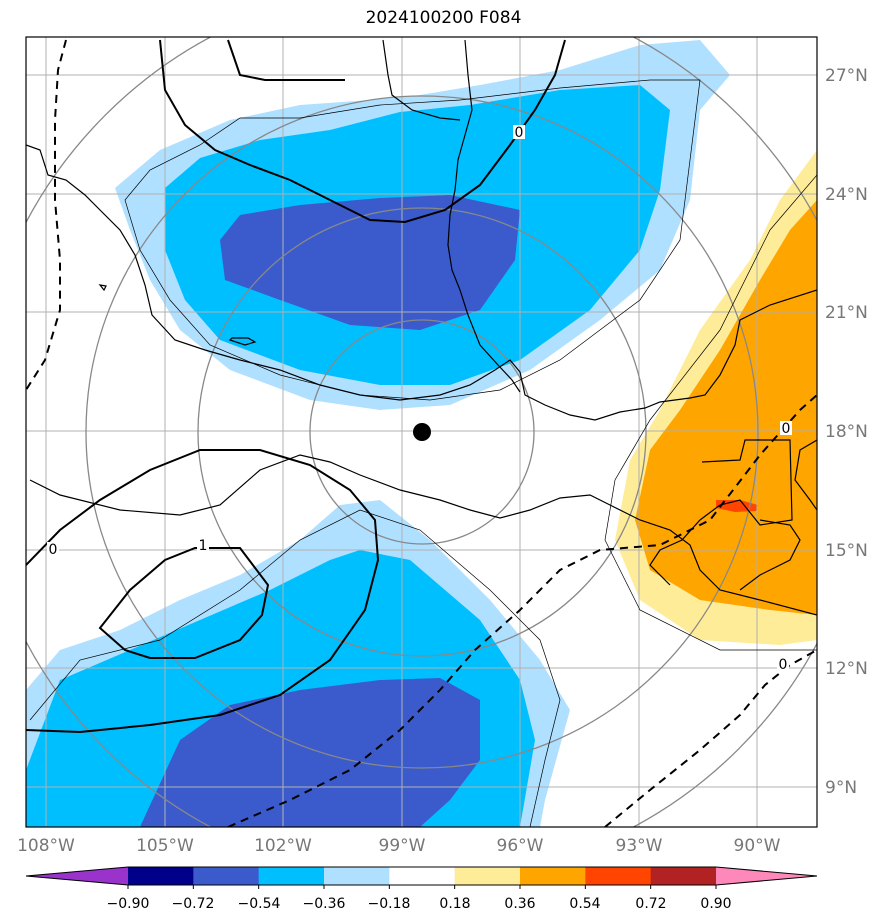  What do you see at coordinates (519, 133) in the screenshot?
I see `contour-label-0-north: 0` at bounding box center [519, 133].